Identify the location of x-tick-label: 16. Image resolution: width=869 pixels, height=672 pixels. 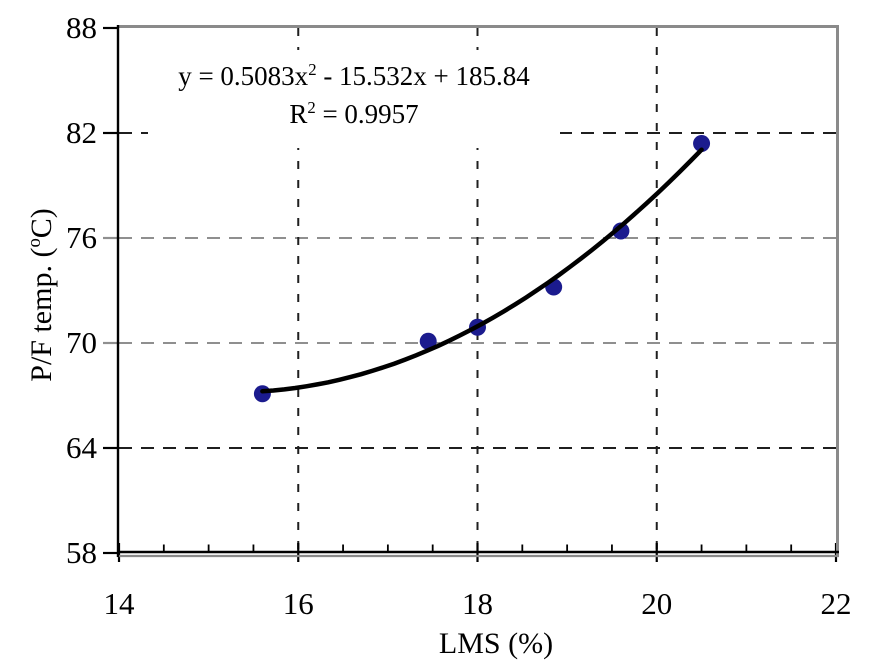
(298, 603).